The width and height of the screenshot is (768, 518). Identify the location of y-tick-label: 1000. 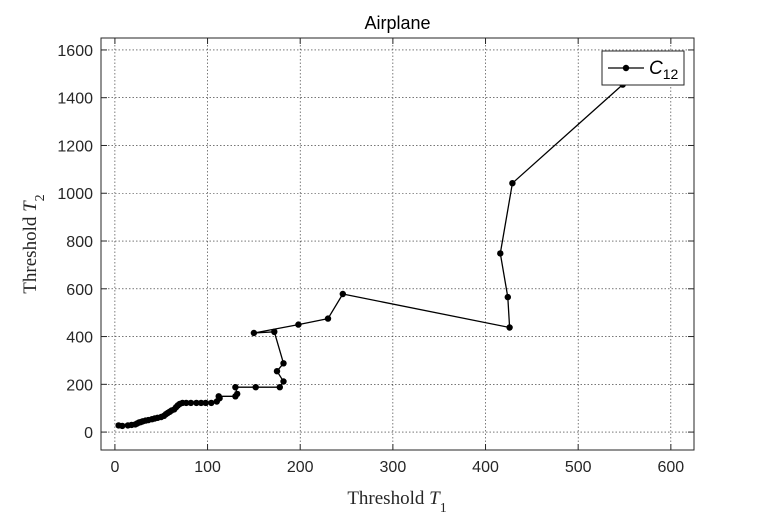
(75, 194).